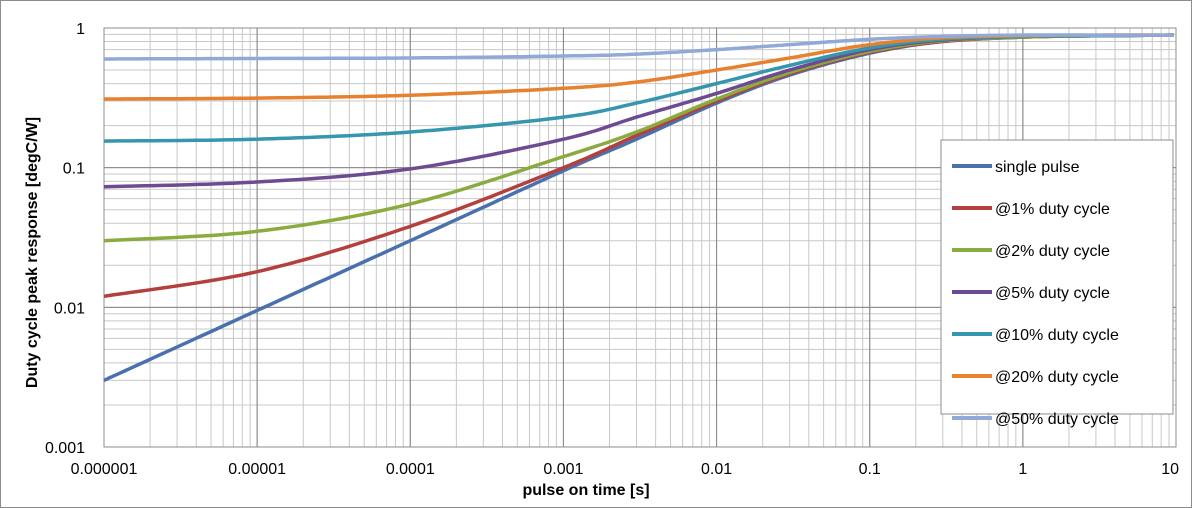 This screenshot has height=508, width=1192. I want to click on legend-label-2: @1% duty cycle, so click(1052, 209).